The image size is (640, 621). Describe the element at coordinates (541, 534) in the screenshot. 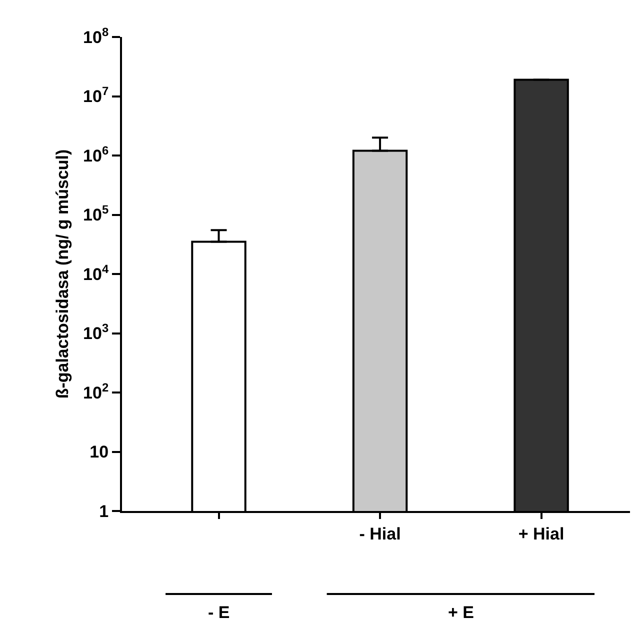

I see `x-tick-label: + Hial` at that location.